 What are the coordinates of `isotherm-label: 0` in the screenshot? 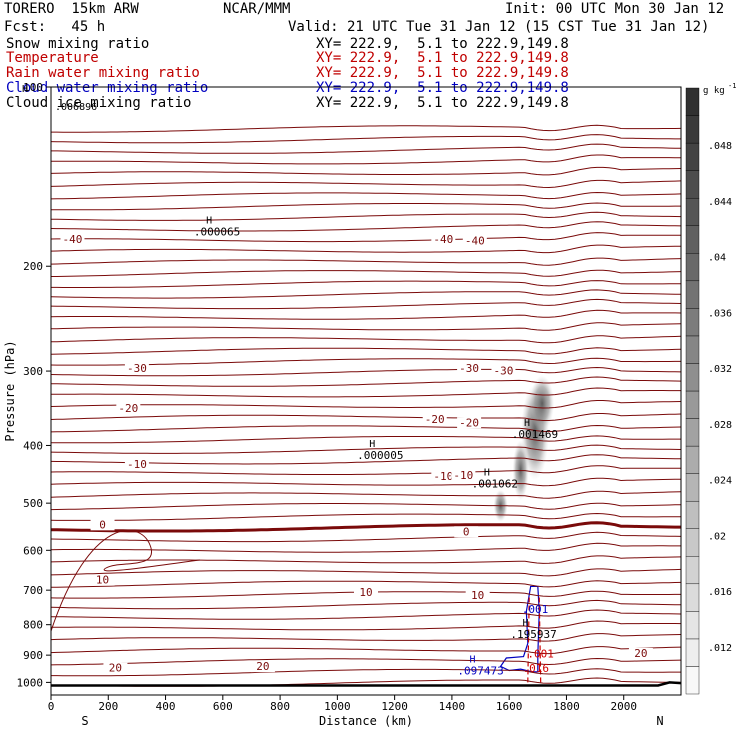 It's located at (102, 524).